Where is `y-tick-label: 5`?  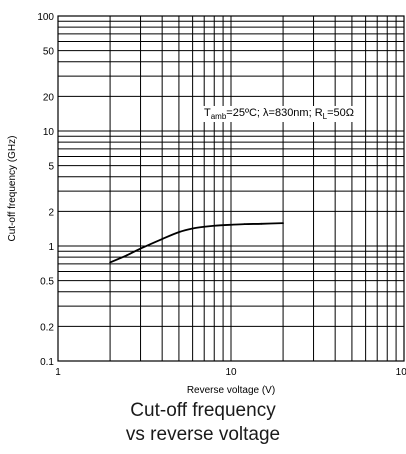
y-tick-label: 5 is located at coordinates (51, 167).